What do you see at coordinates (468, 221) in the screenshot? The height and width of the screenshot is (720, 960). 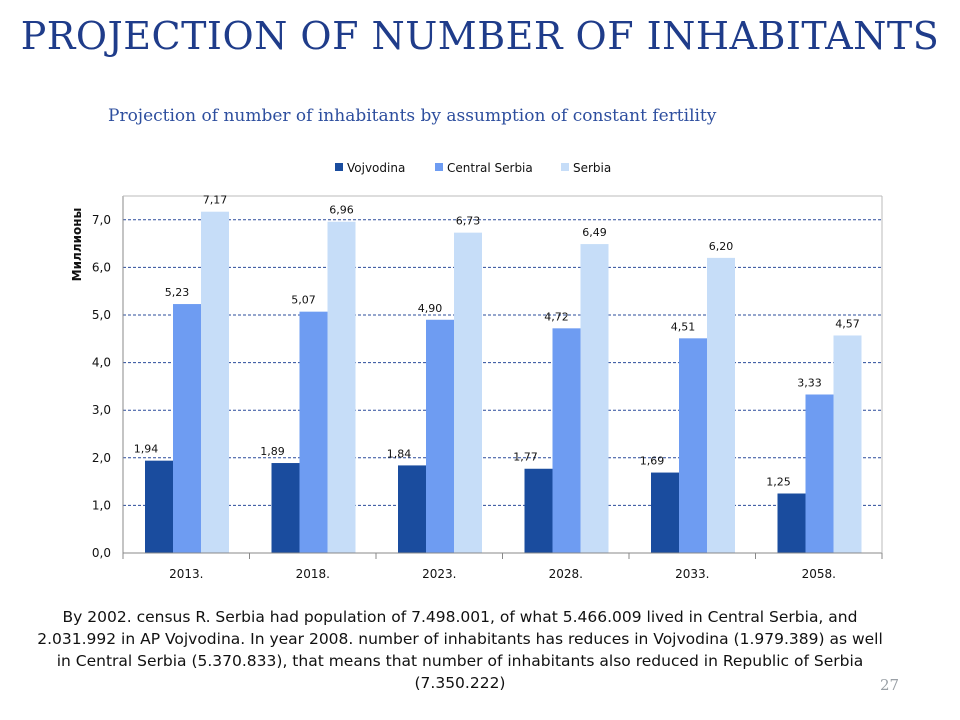 I see `data-label: 6,73` at bounding box center [468, 221].